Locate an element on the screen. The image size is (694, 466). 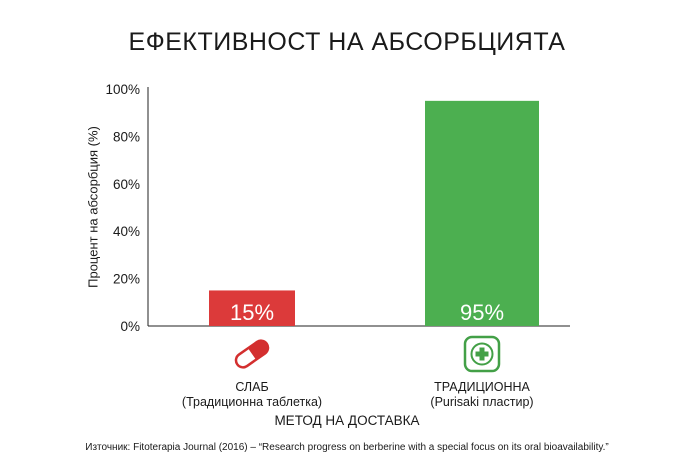
category-label-pill: СЛАБ (Традиционна таблетка) is located at coordinates (252, 395).